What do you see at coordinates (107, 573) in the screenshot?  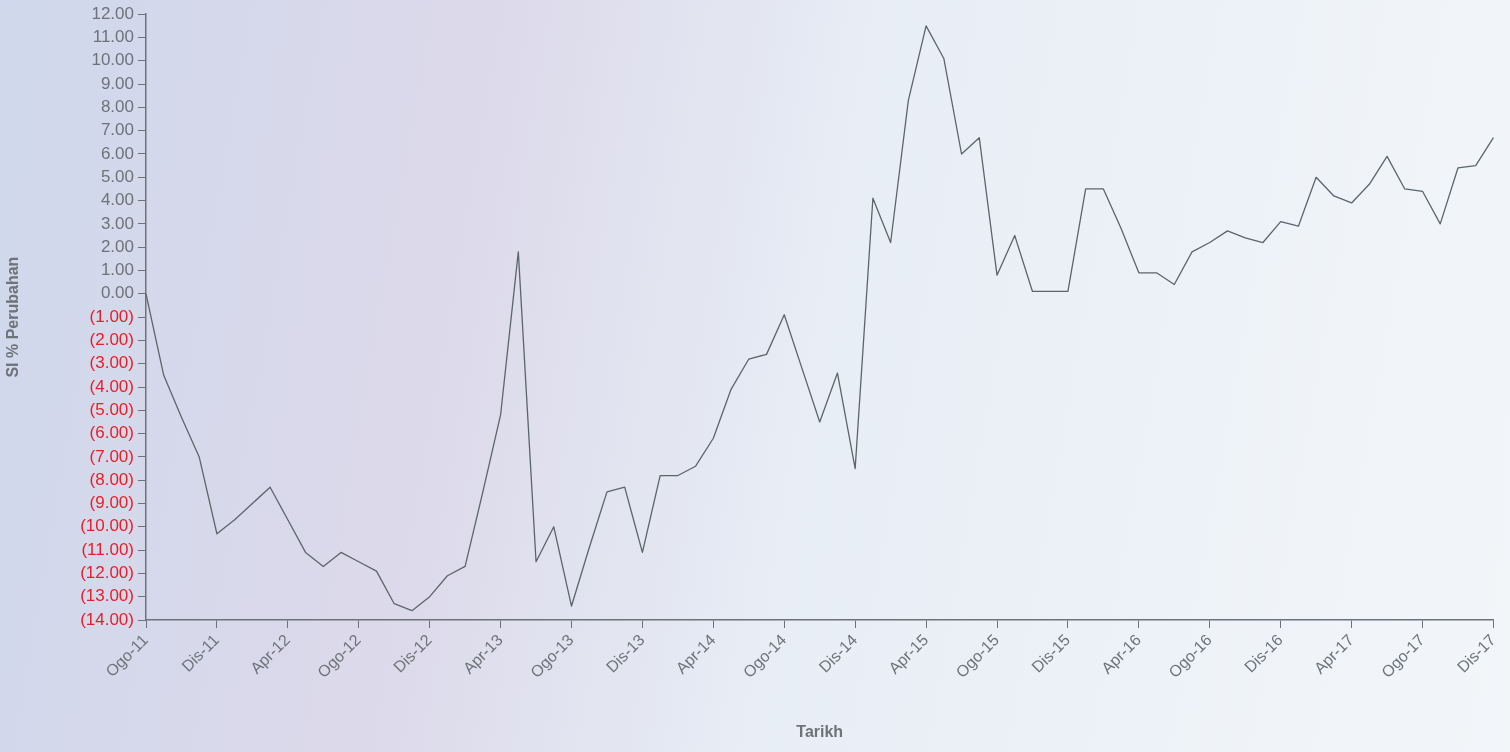 I see `y-tick-label: (12.00)` at bounding box center [107, 573].